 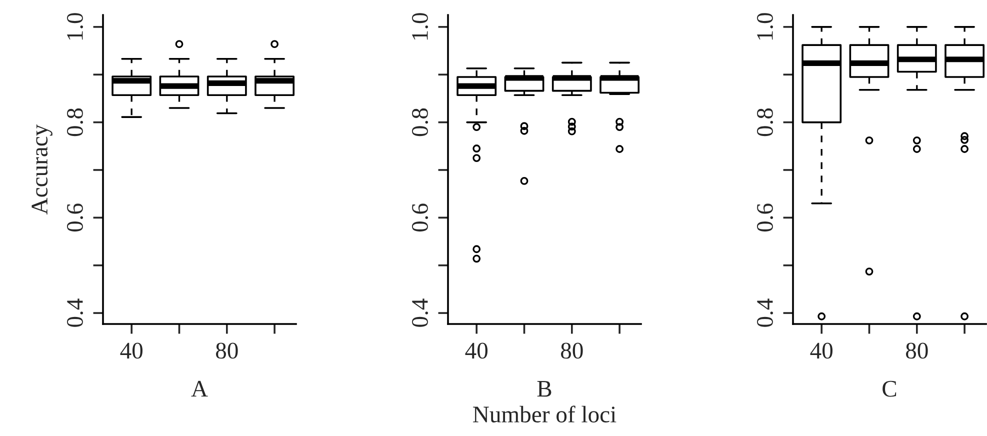 I want to click on x-axis-title: C, so click(x=889, y=388).